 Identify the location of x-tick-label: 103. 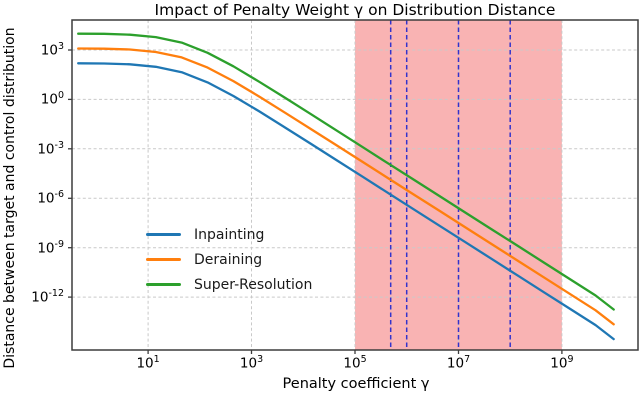
(251, 363).